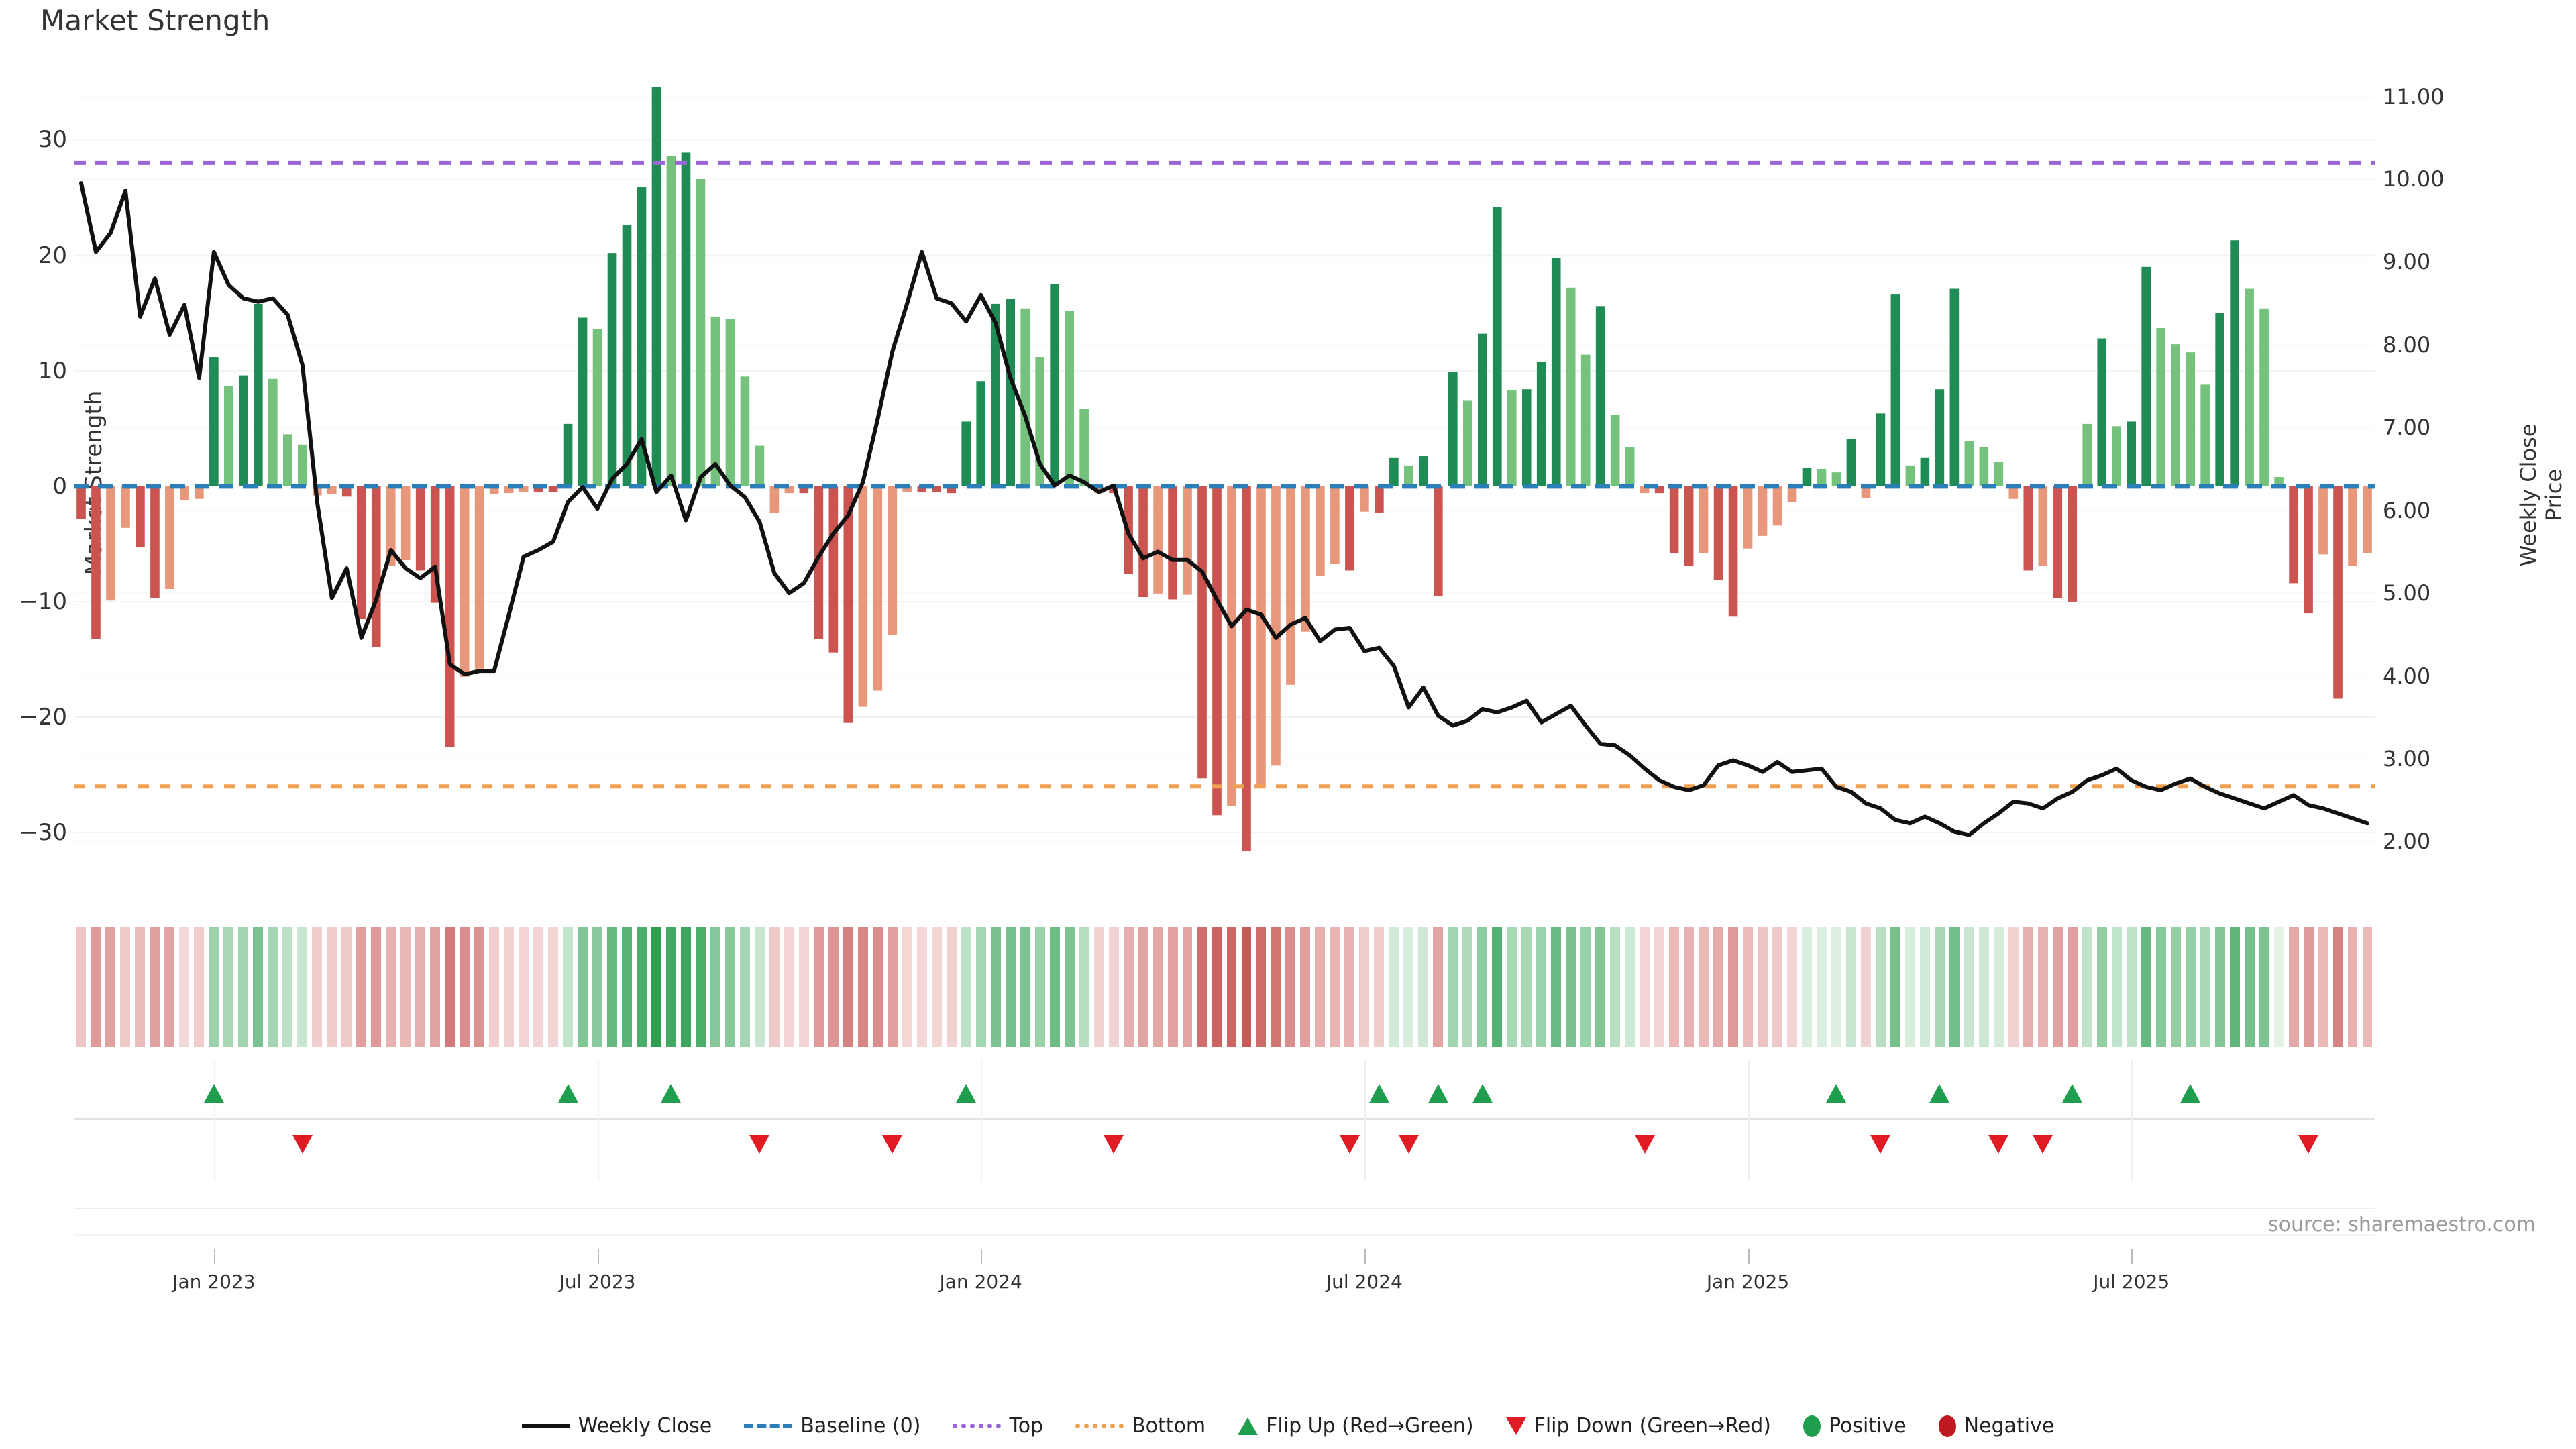  I want to click on strength-heat-strip, so click(1224, 986).